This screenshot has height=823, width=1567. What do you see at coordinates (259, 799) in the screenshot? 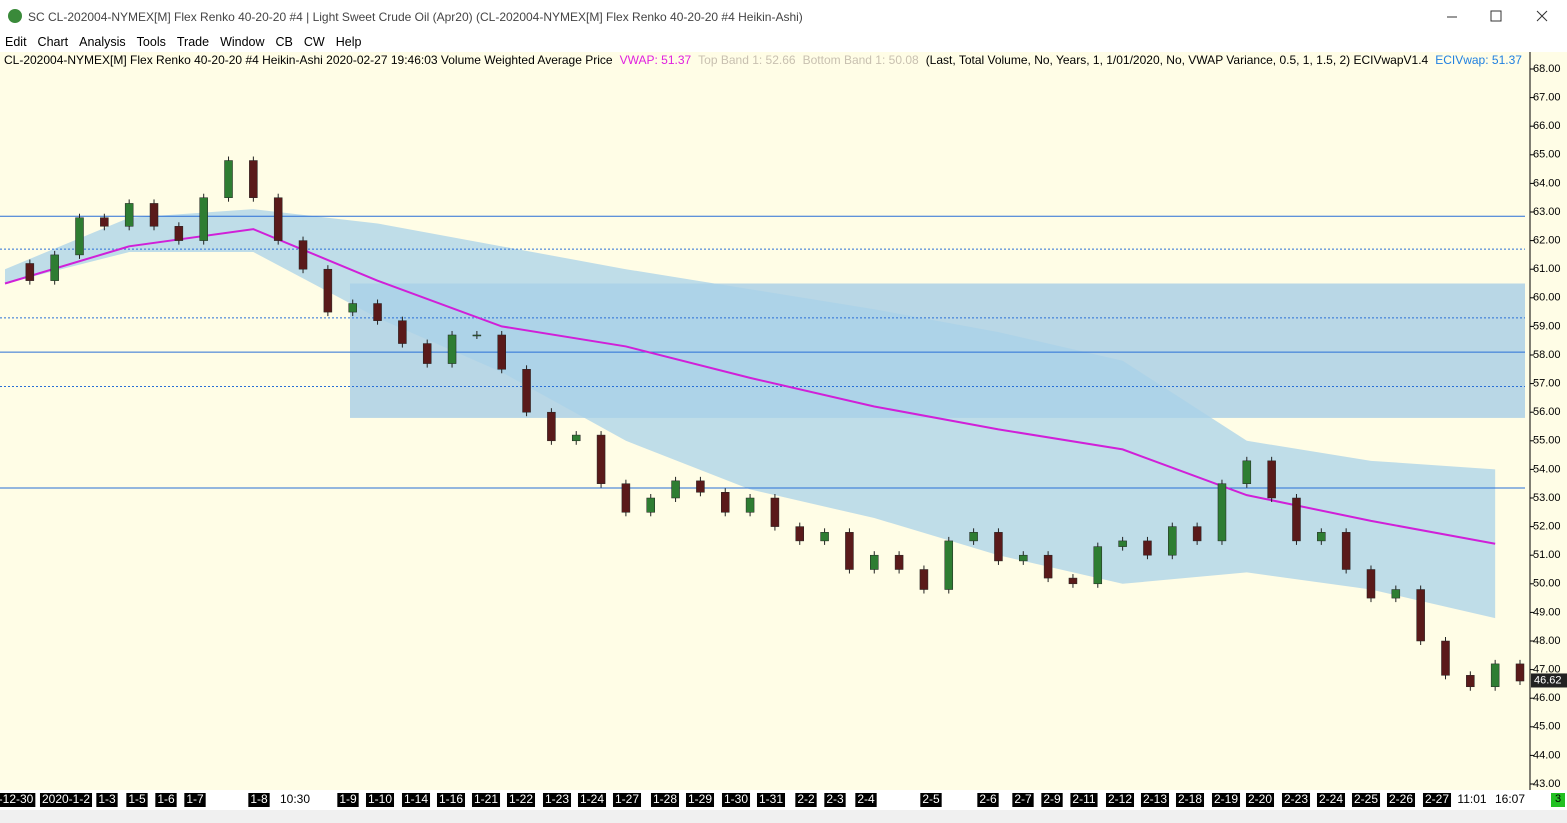
I see `x-tick-label: 1-8` at bounding box center [259, 799].